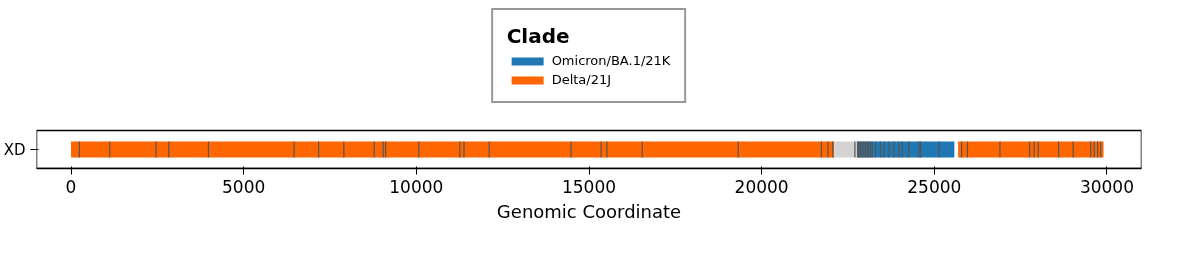  What do you see at coordinates (14, 149) in the screenshot?
I see `y-tick-label: XD` at bounding box center [14, 149].